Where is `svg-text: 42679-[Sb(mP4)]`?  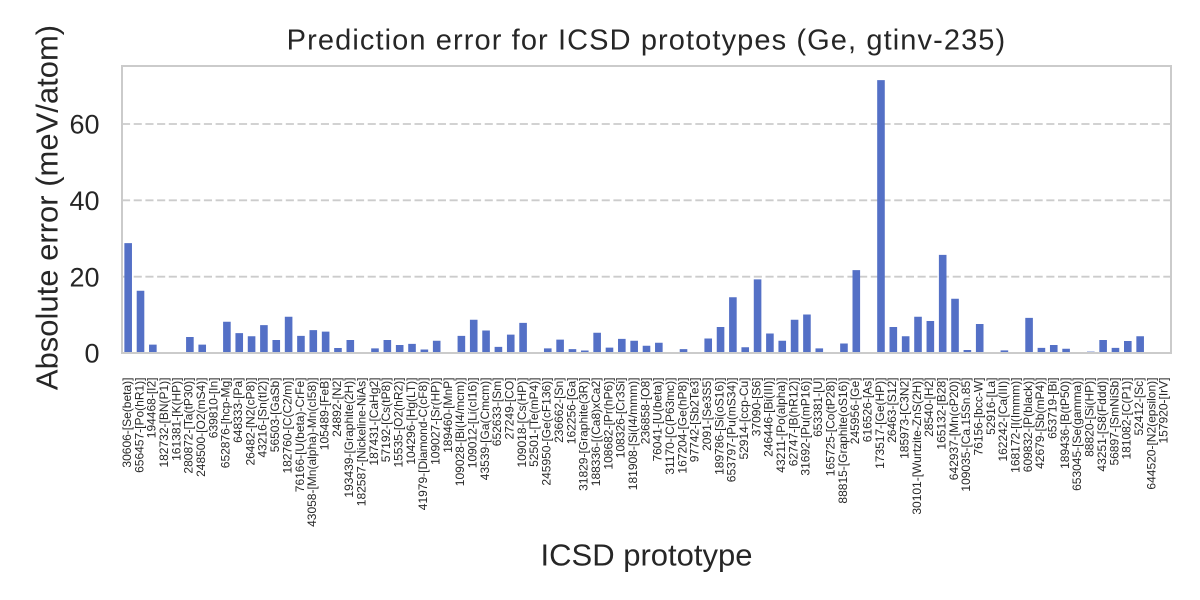 svg-text: 42679-[Sb(mP4)] is located at coordinates (1040, 423).